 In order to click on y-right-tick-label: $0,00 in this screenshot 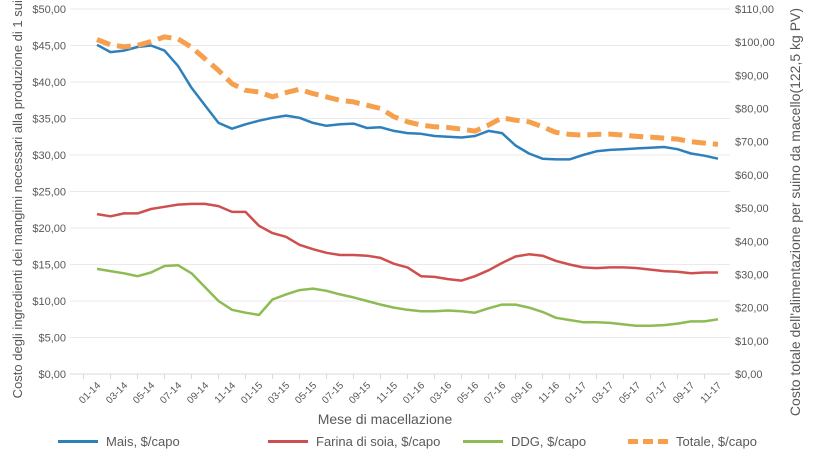, I will do `click(749, 375)`.